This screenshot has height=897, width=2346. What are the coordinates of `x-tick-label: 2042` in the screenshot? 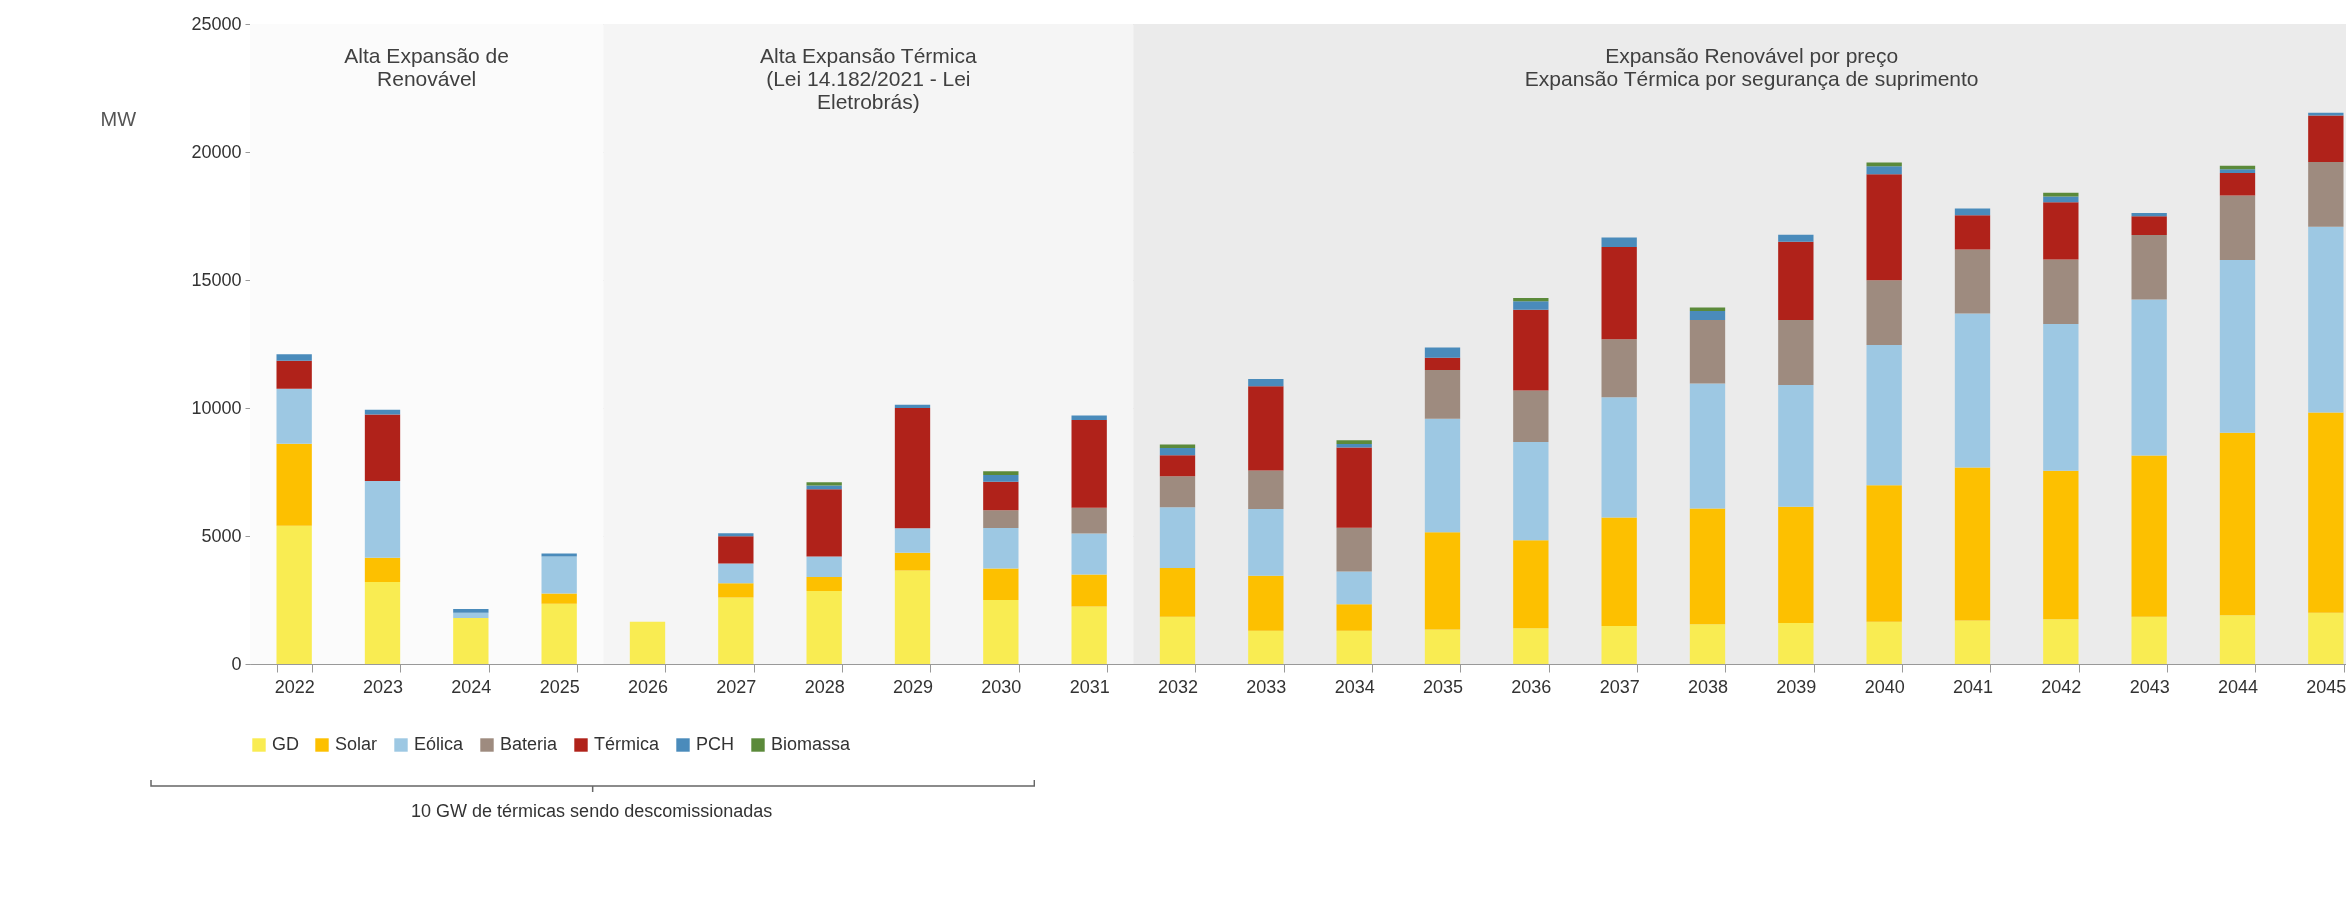 It's located at (2061, 686).